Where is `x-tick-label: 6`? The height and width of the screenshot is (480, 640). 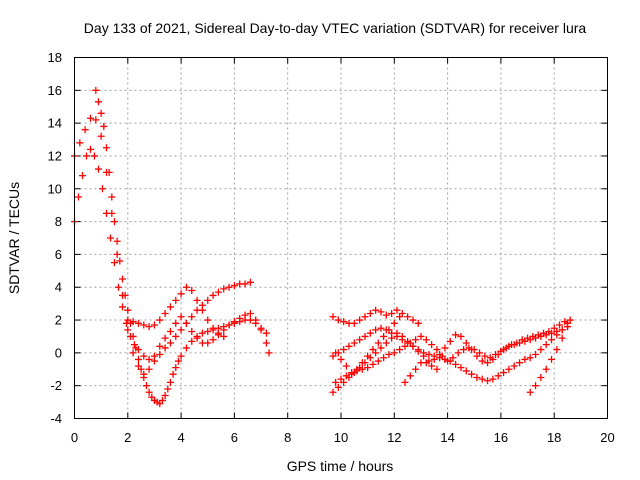
x-tick-label: 6 is located at coordinates (234, 437).